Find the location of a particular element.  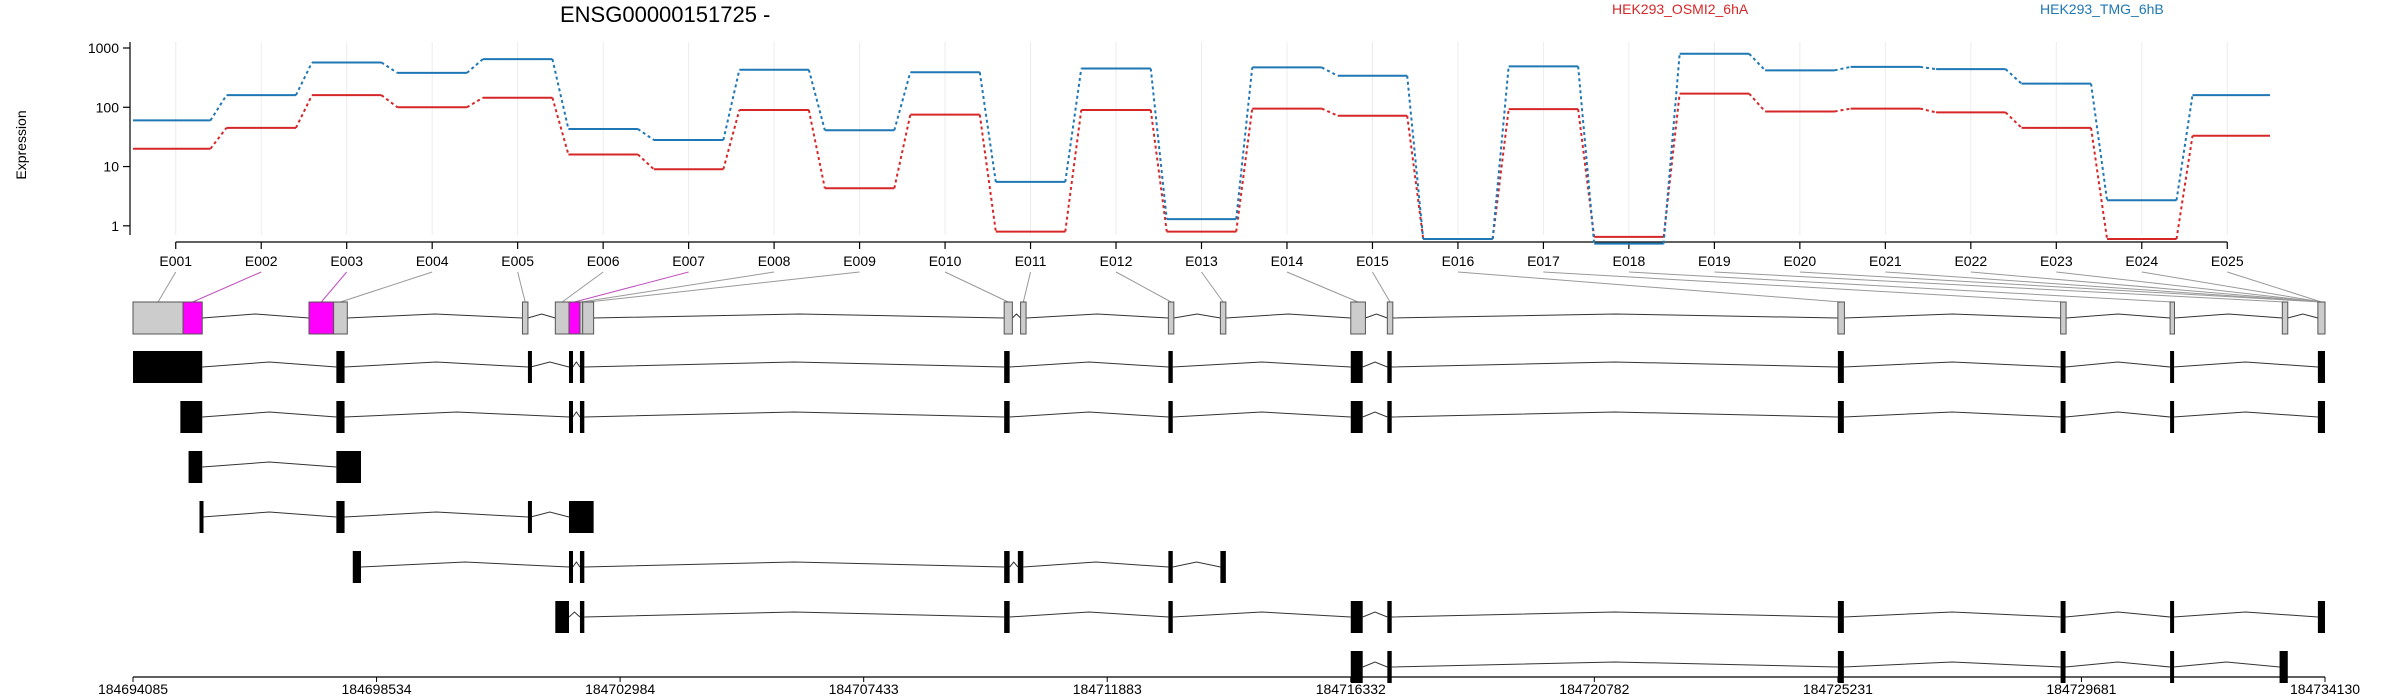

genomic-tick-label: 184698534 is located at coordinates (377, 689).